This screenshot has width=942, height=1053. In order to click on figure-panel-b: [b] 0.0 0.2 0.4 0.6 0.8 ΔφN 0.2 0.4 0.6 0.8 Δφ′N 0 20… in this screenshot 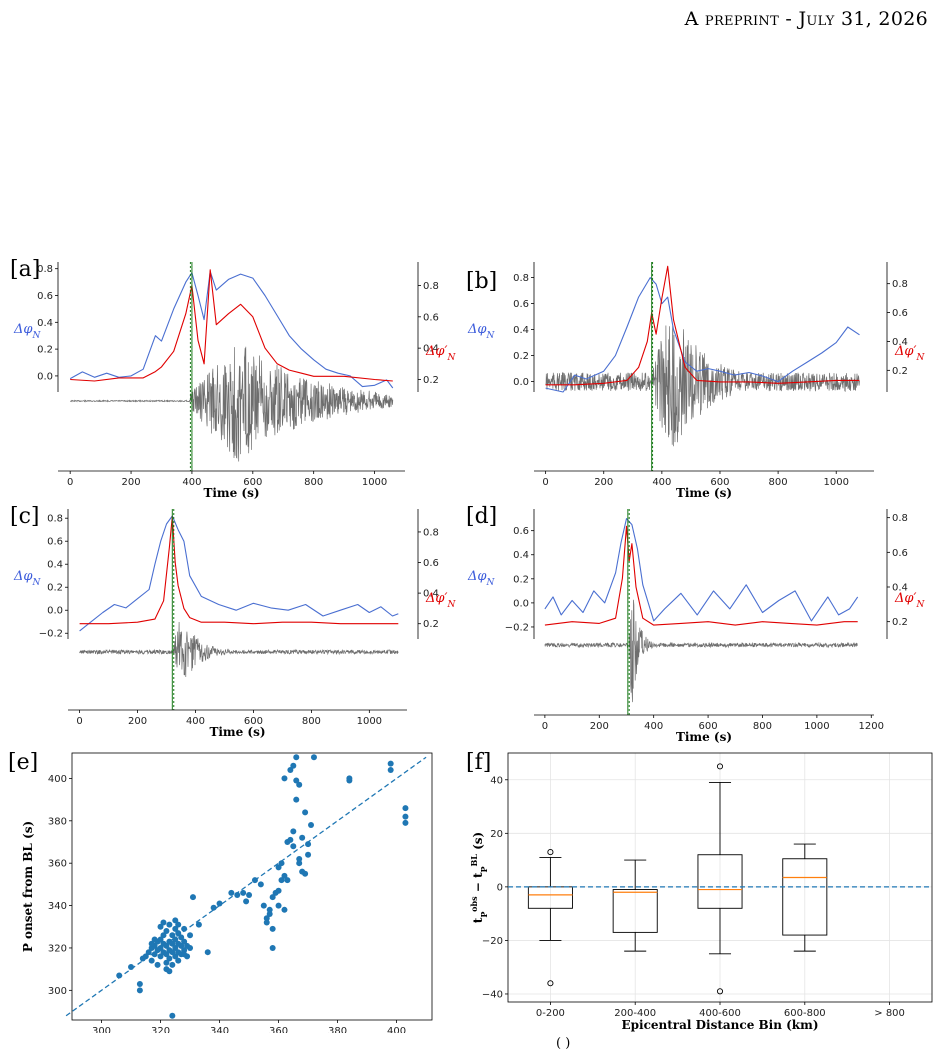, I will do `click(702, 375)`.